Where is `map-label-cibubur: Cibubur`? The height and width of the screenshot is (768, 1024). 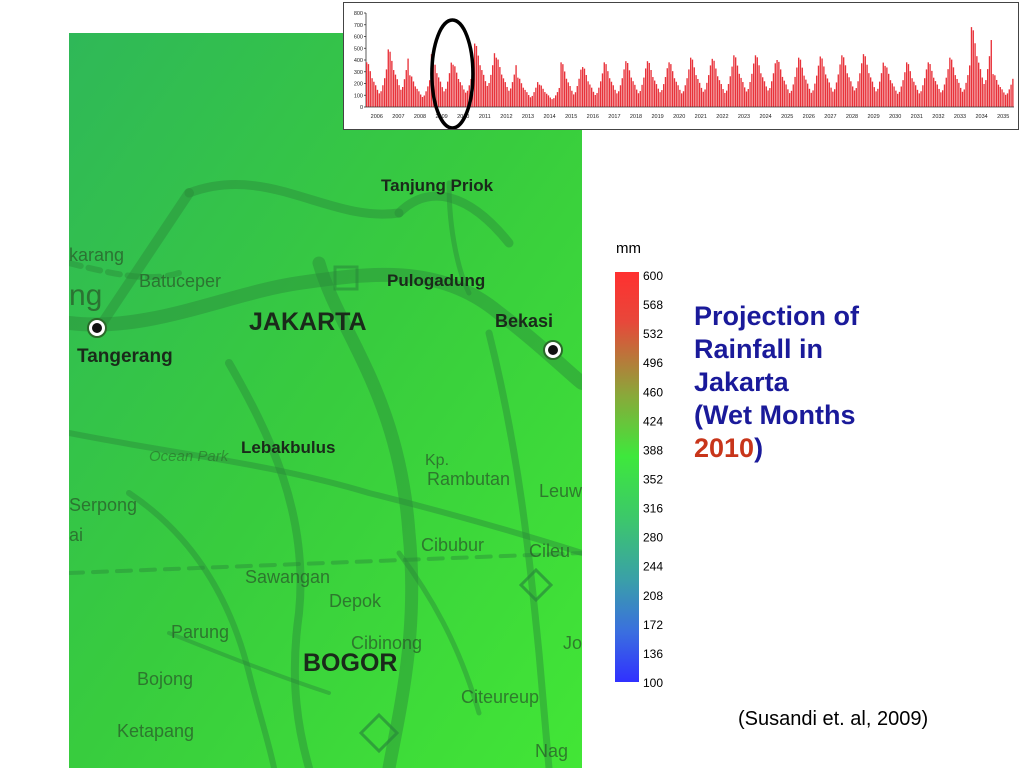 map-label-cibubur: Cibubur is located at coordinates (452, 545).